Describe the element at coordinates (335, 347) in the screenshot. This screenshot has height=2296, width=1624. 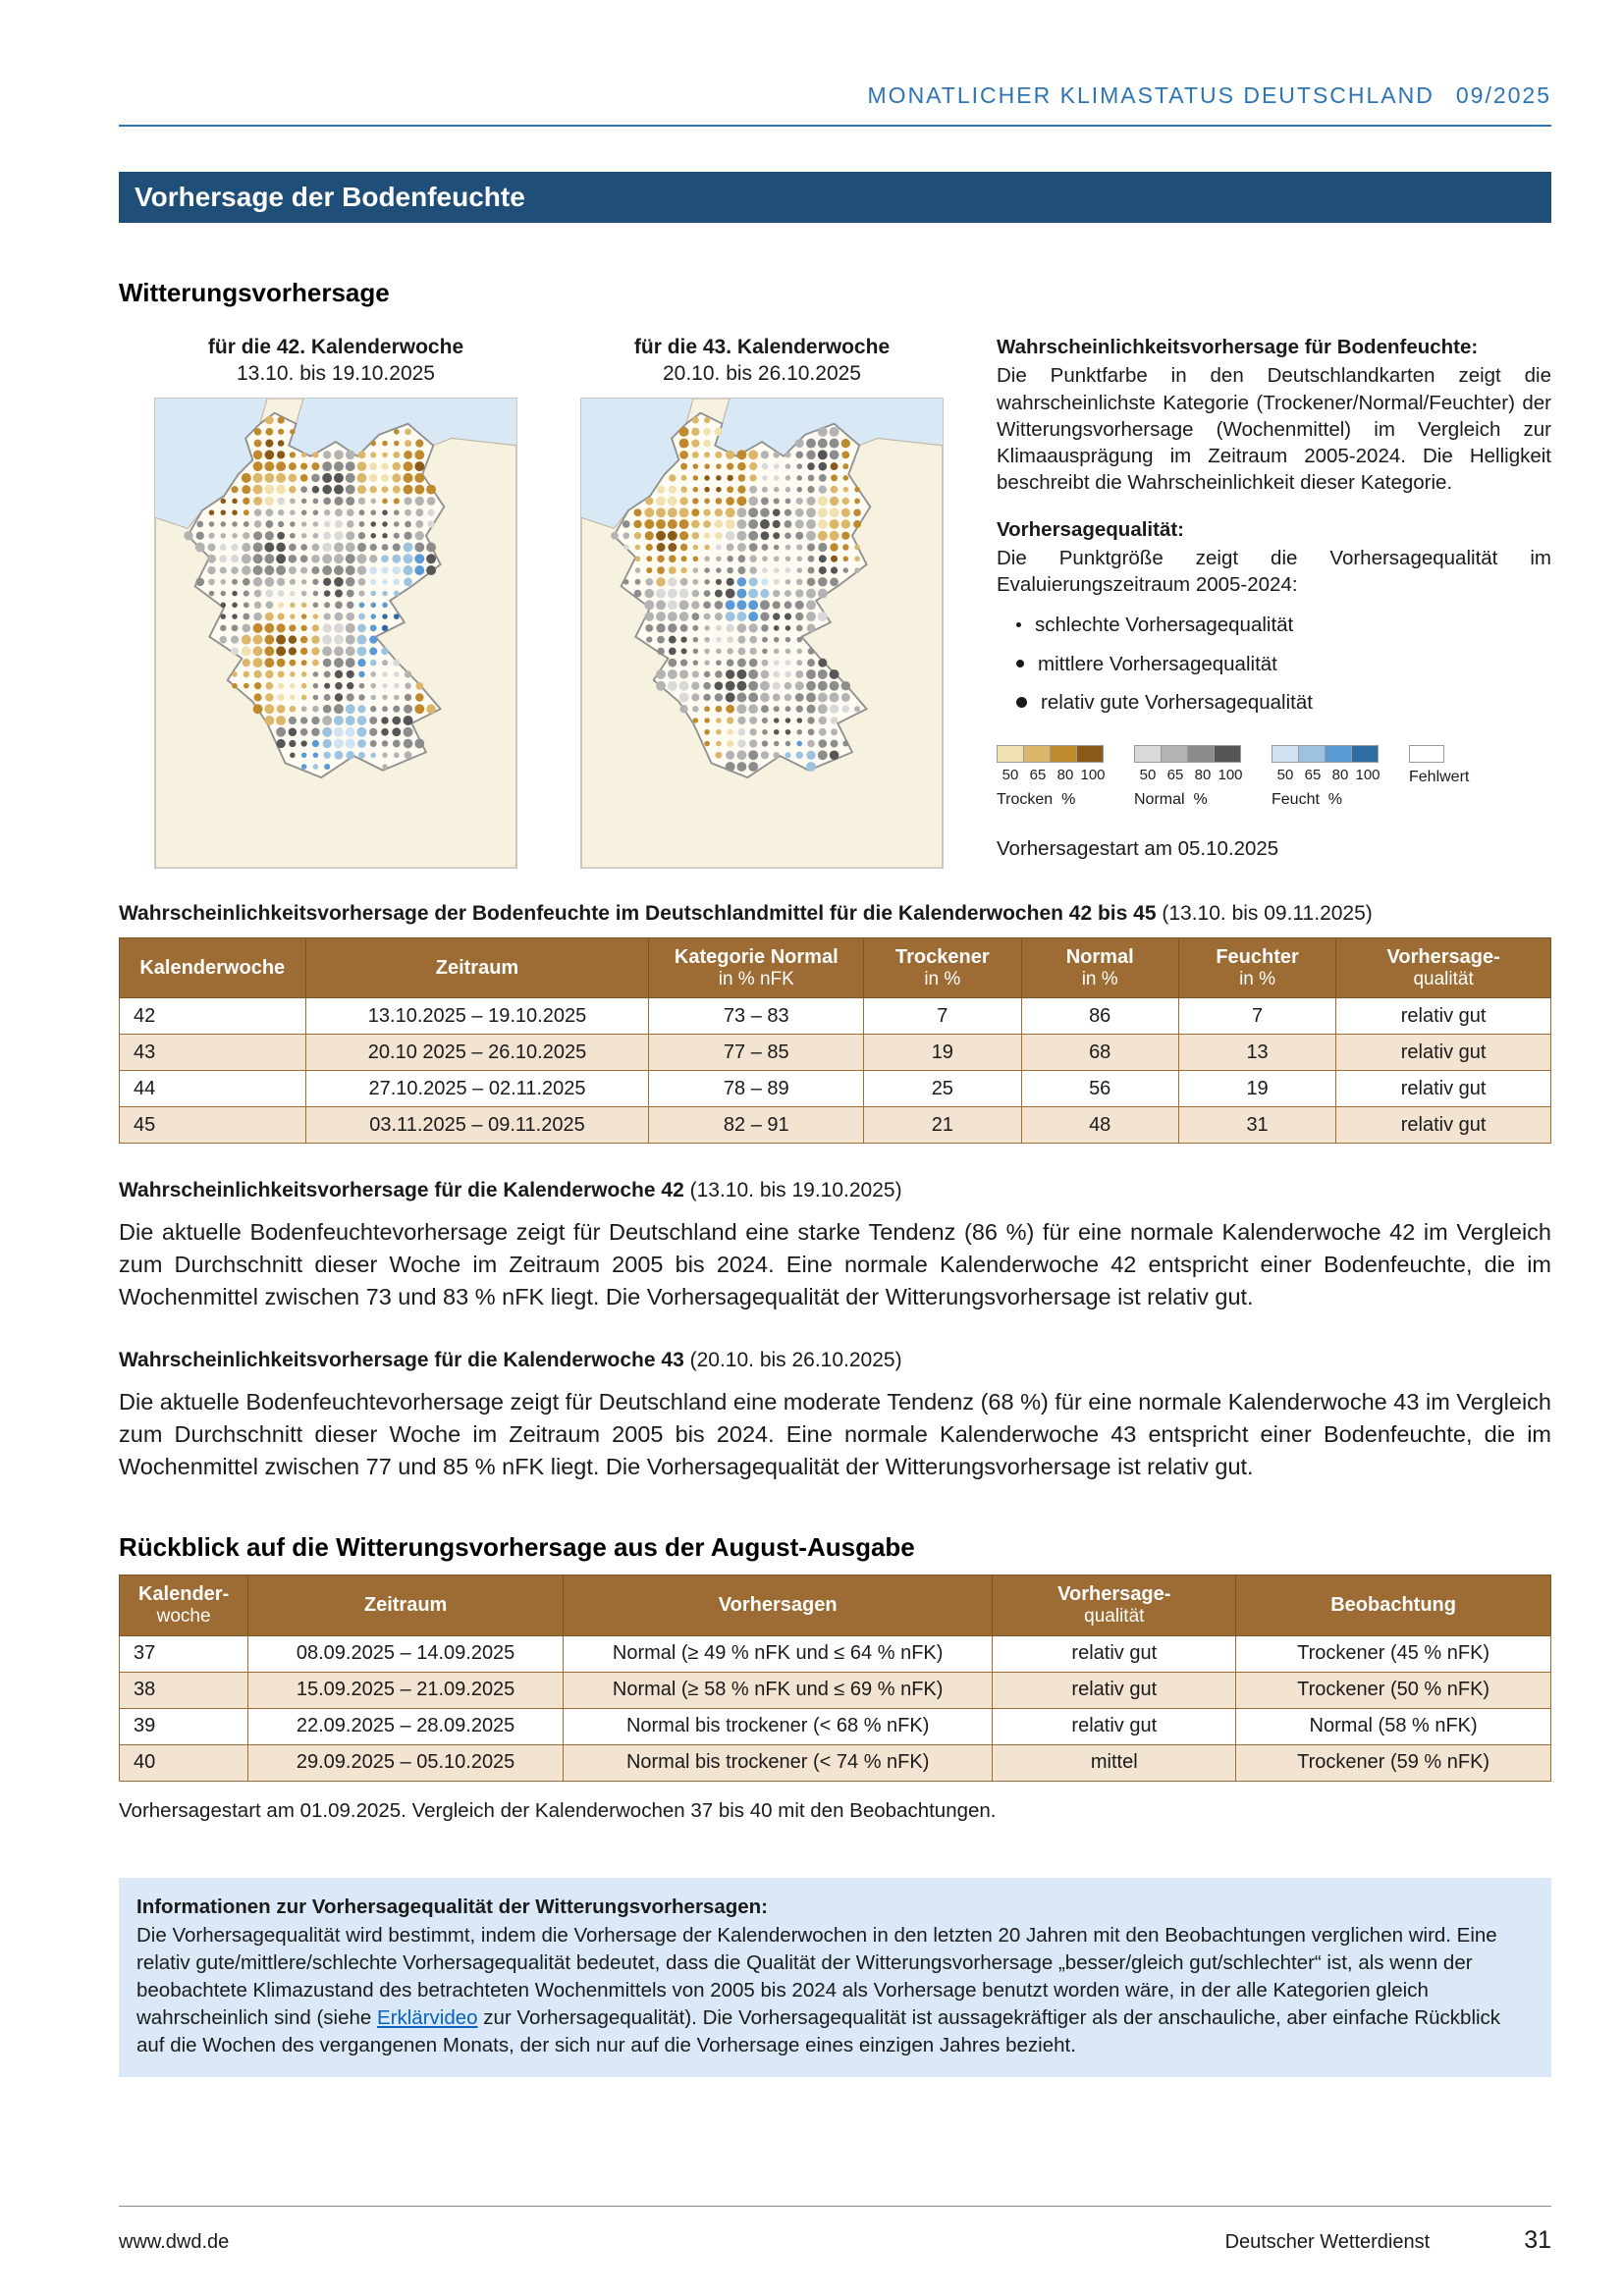
I see `map-caption-title: für die 42. Kalenderwoche` at that location.